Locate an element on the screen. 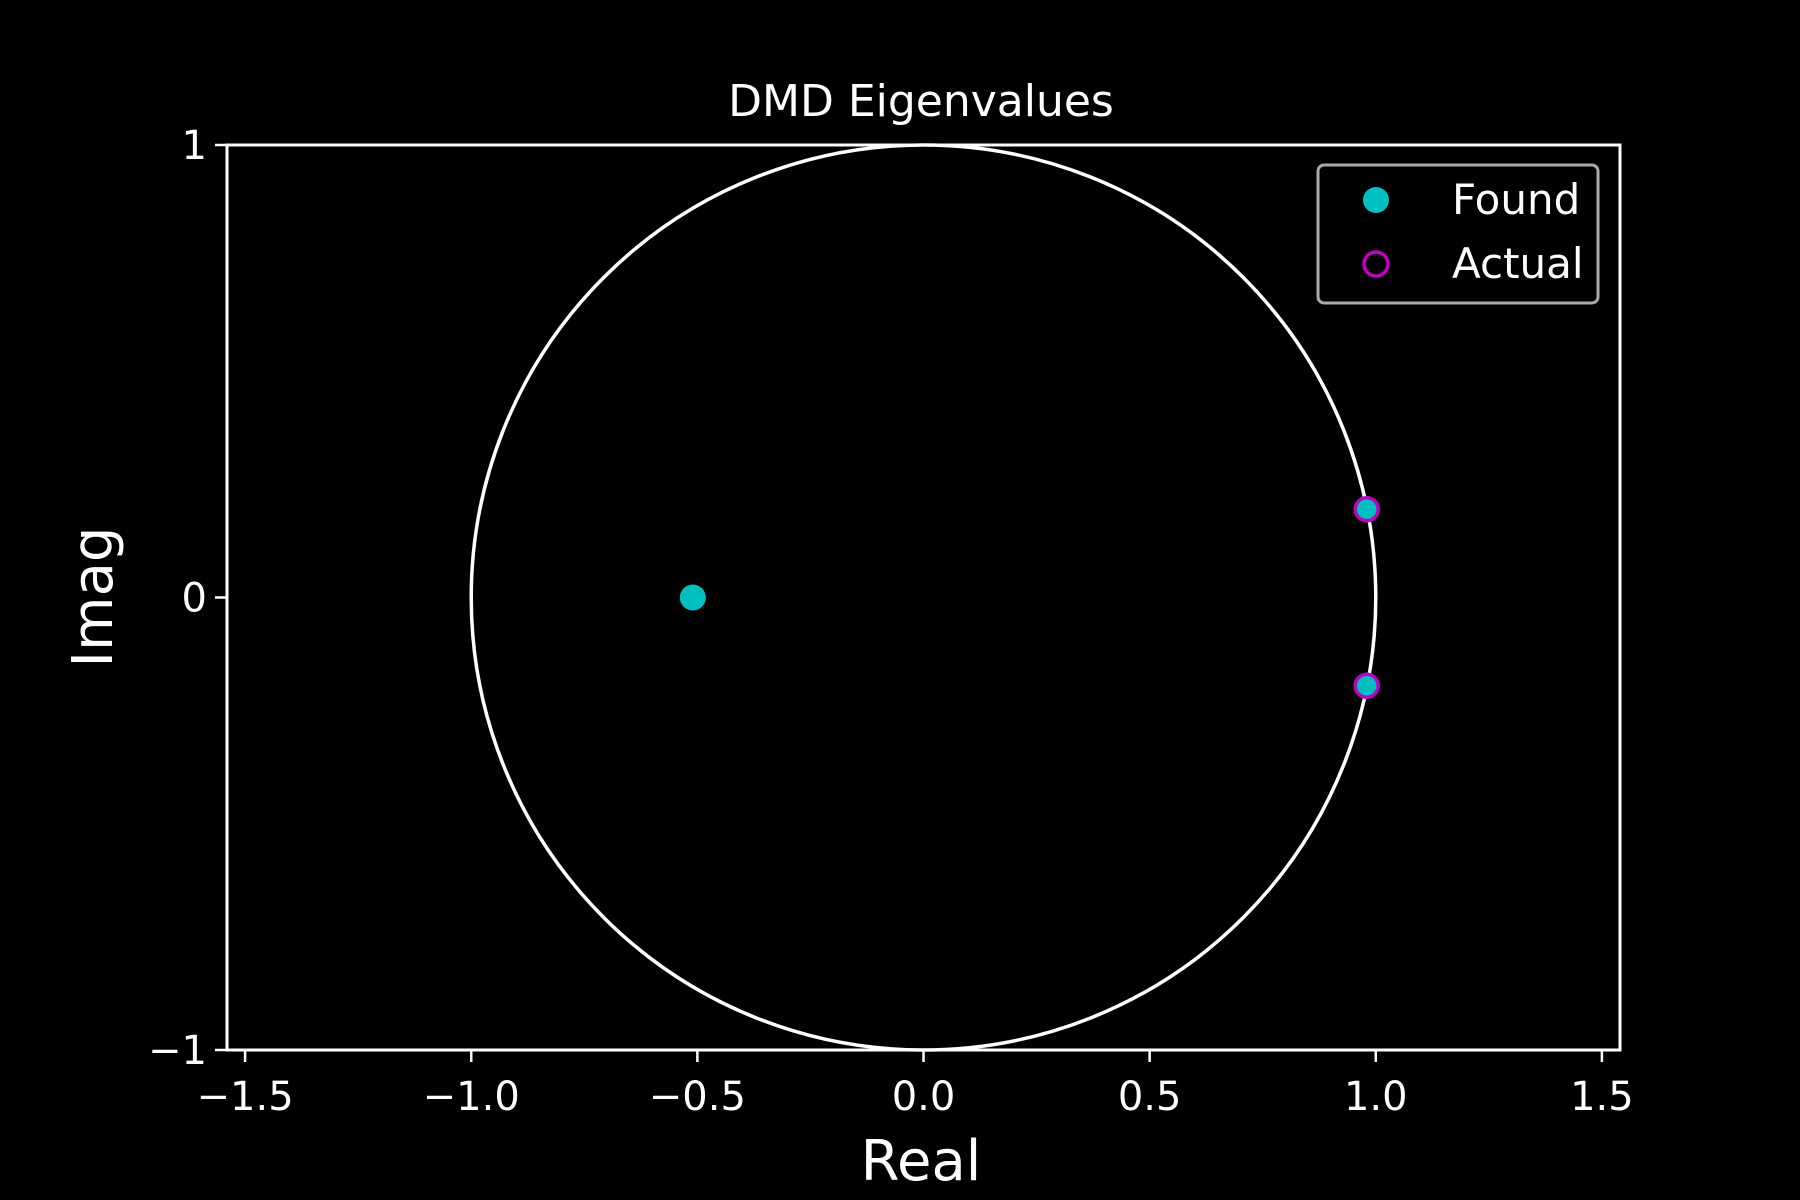 The image size is (1800, 1200). x-tick-label: 1.0 is located at coordinates (1376, 1097).